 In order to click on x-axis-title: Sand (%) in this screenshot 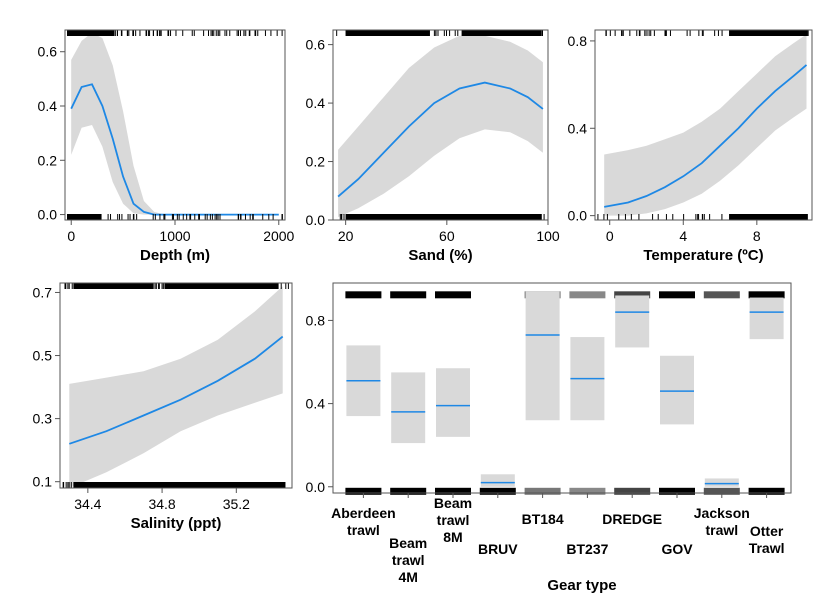, I will do `click(440, 255)`.